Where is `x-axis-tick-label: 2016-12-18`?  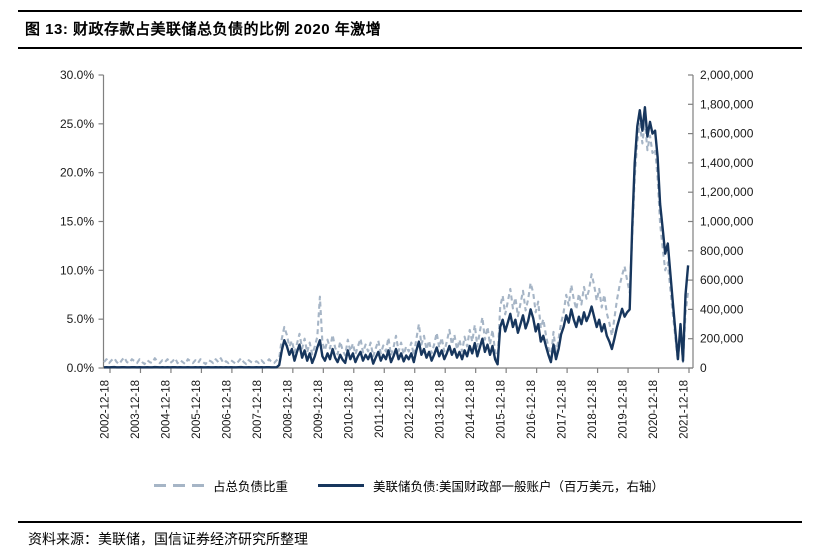
x-axis-tick-label: 2016-12-18 is located at coordinates (532, 409).